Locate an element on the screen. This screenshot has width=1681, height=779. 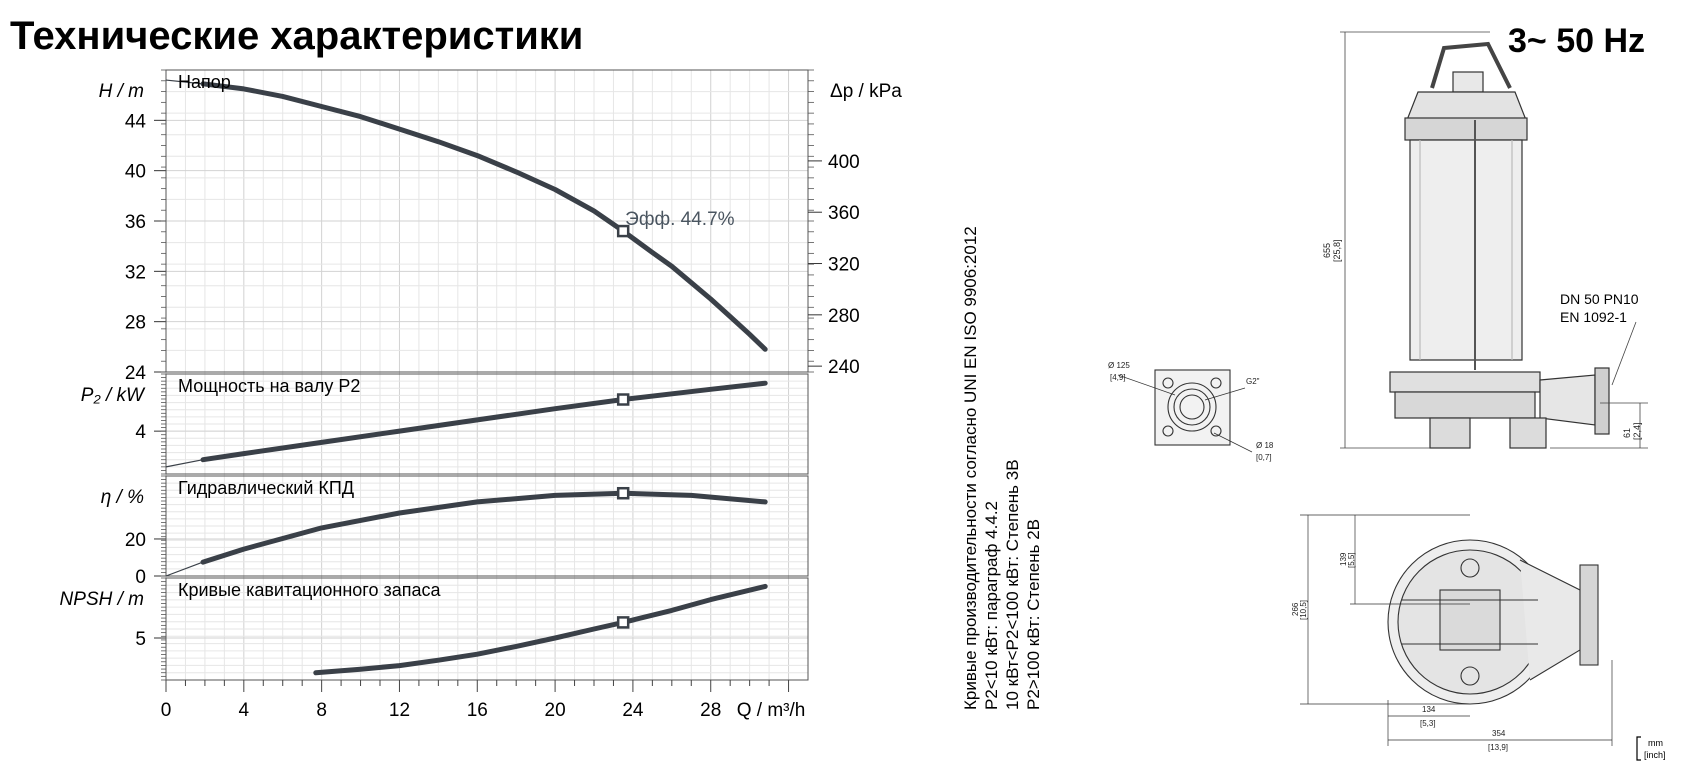
dim-61: 61 is located at coordinates (1627, 433).